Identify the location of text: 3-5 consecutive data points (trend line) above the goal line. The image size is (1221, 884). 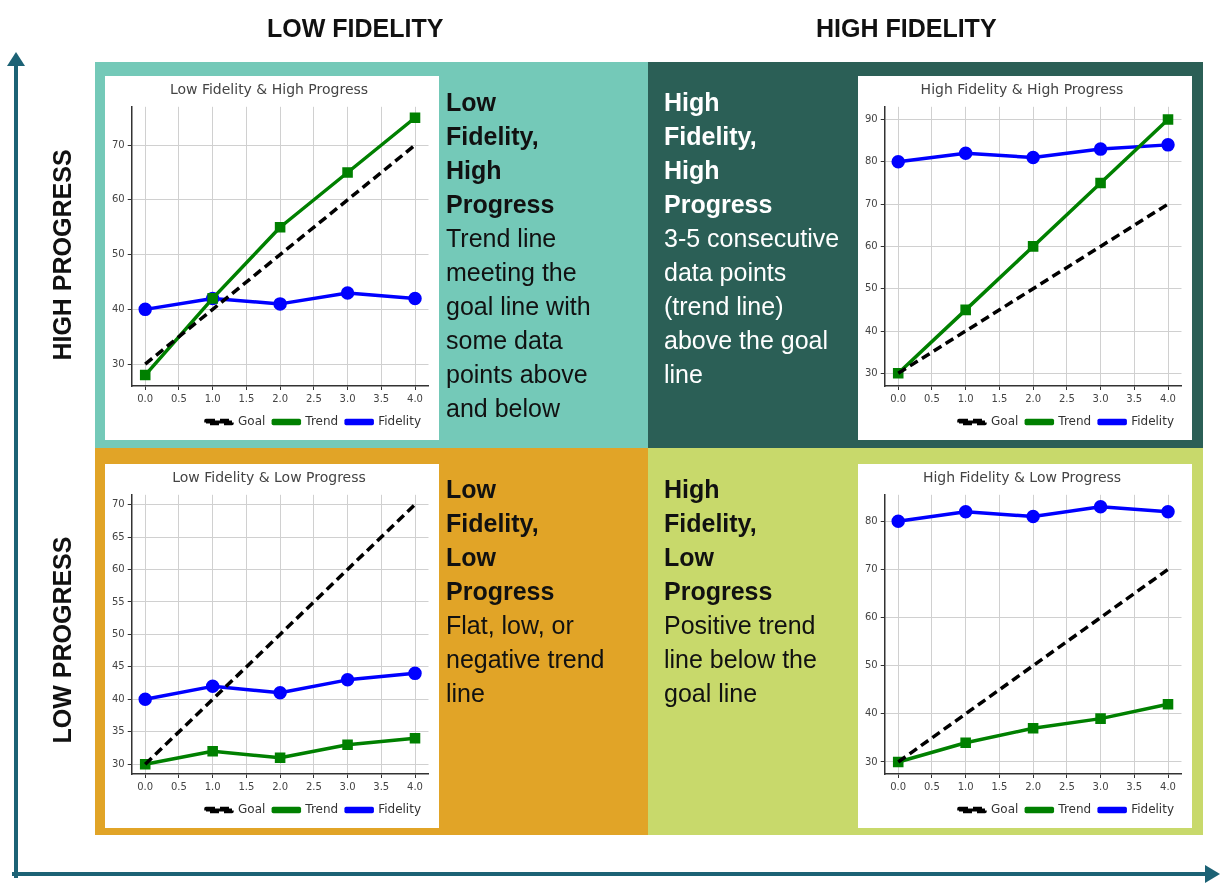
(752, 306).